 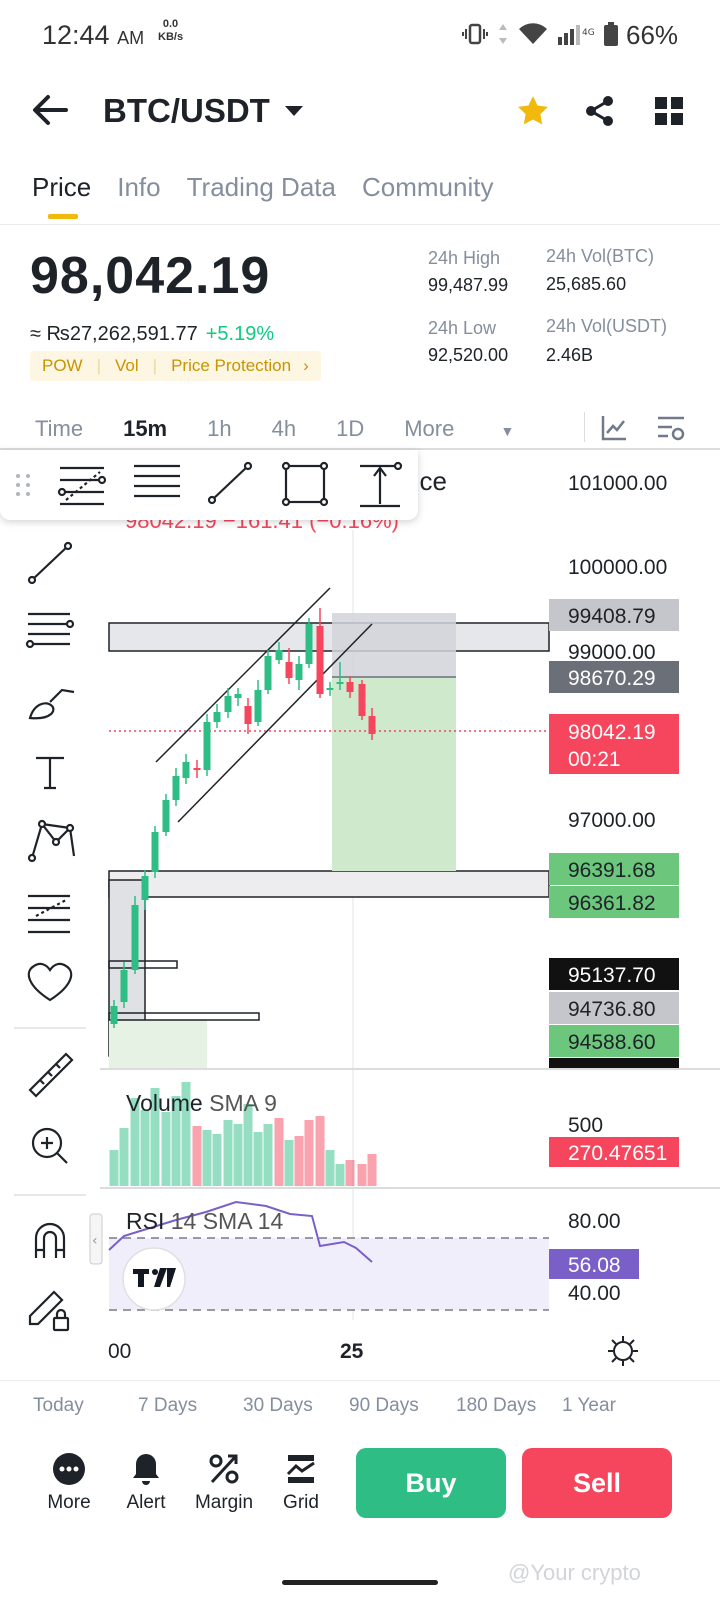 I want to click on axis-price: 97000.00, so click(x=612, y=820).